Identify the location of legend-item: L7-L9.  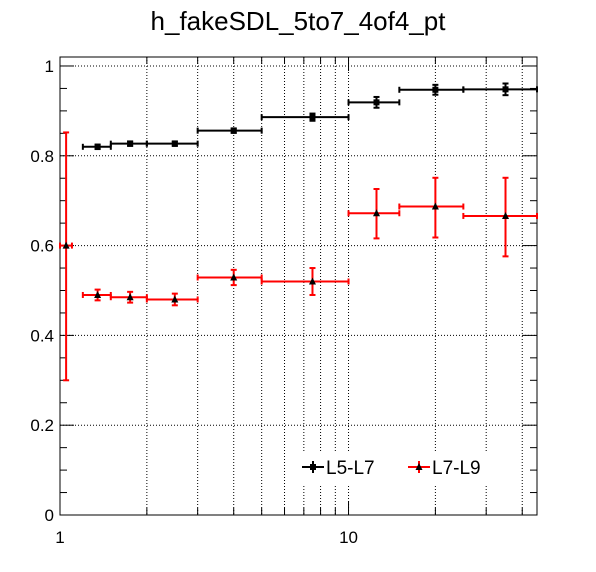
(444, 468).